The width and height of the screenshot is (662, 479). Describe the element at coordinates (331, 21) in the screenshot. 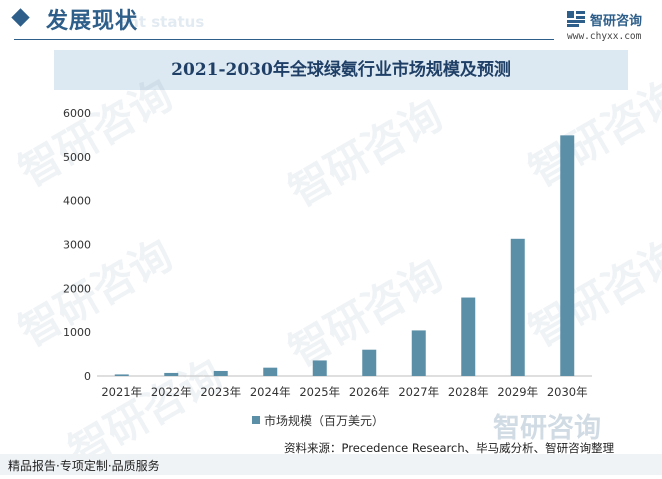

I see `section-header: ent status 发展现状 智研咨询 www.chyxx.com` at that location.